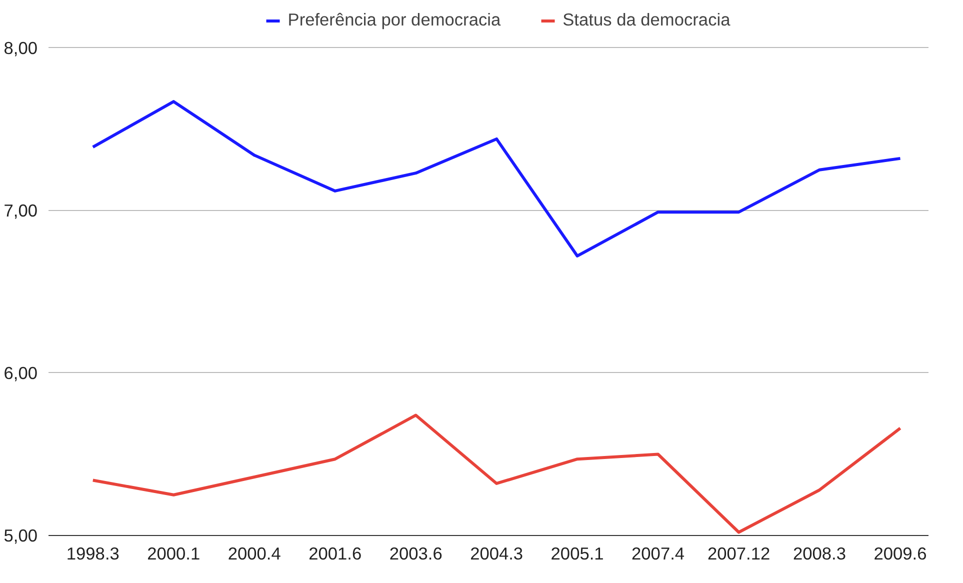 This screenshot has width=963, height=583. I want to click on x-tick-label: 2001.6, so click(335, 554).